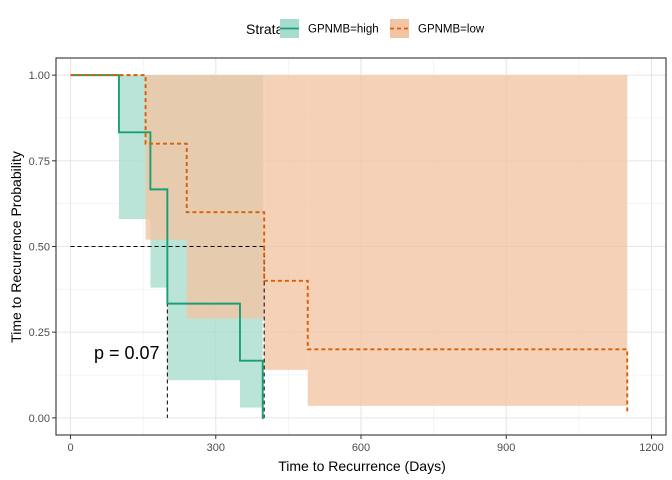 This screenshot has height=480, width=672. What do you see at coordinates (343, 30) in the screenshot?
I see `legend-label-high: GPNMB=high` at bounding box center [343, 30].